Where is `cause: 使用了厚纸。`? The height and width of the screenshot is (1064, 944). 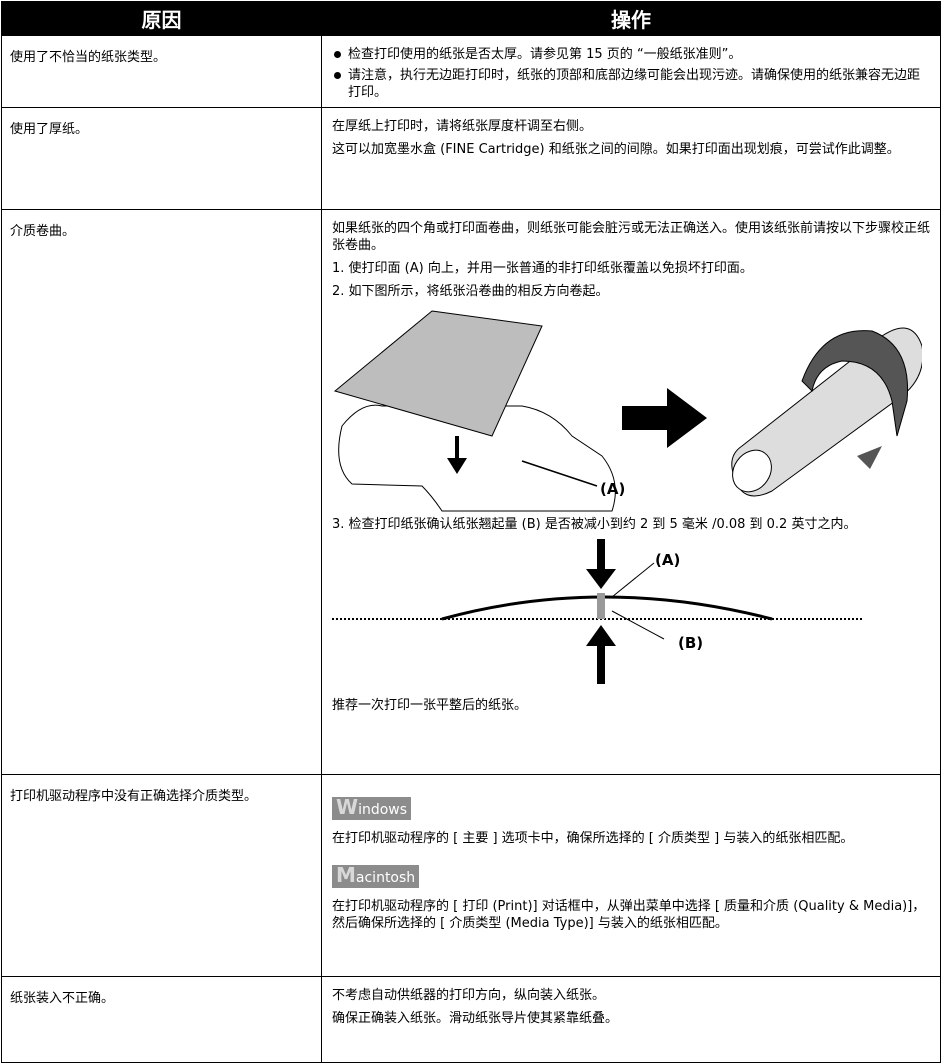
cause: 使用了厚纸。 is located at coordinates (161, 158).